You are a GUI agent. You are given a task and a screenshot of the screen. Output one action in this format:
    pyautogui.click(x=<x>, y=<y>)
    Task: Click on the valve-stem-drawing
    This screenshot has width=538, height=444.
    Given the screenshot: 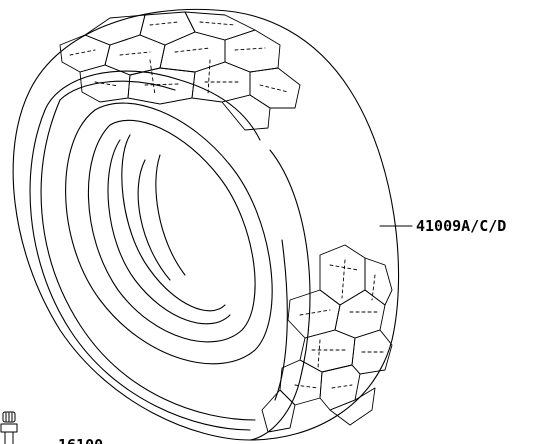 What is the action you would take?
    pyautogui.click(x=9, y=427)
    